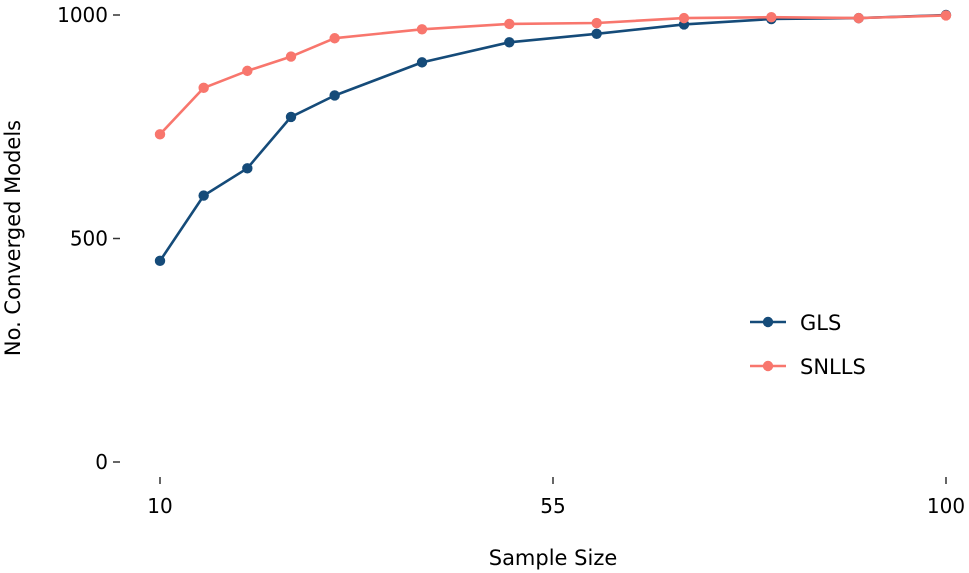  I want to click on legend: GLS SNLLS, so click(808, 345).